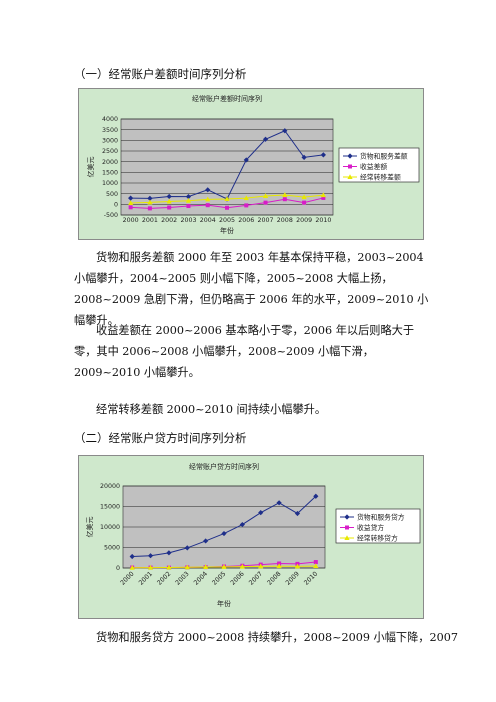  Describe the element at coordinates (237, 578) in the screenshot. I see `chart2-x-tick-label: 2006` at that location.